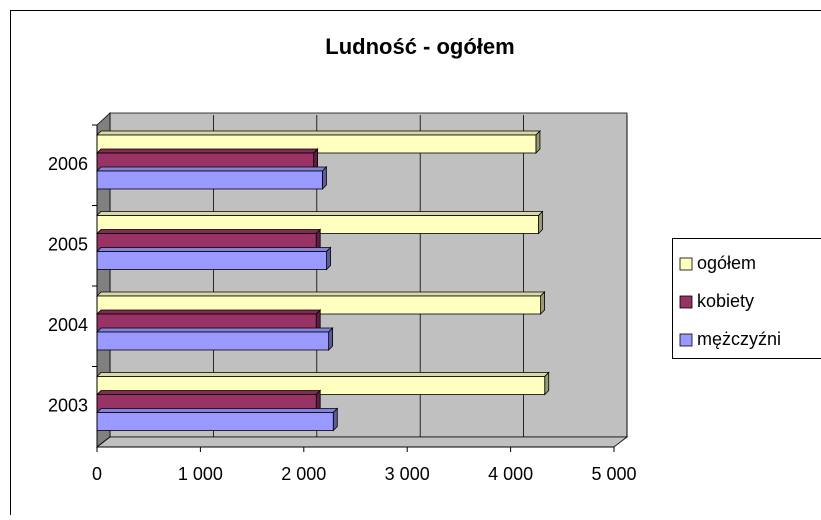  Describe the element at coordinates (739, 339) in the screenshot. I see `legend-label: mężczyźni` at that location.